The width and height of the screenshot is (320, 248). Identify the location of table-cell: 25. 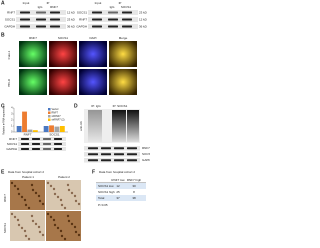
(118, 192).